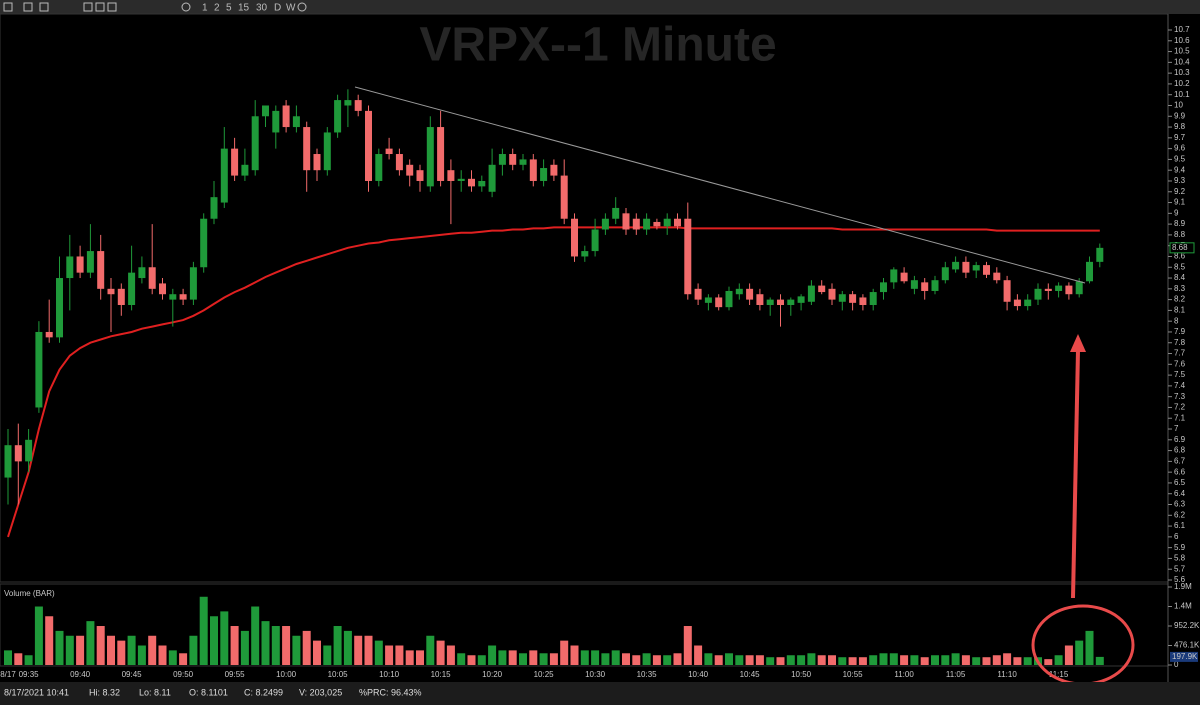 This screenshot has height=705, width=1200. Describe the element at coordinates (1180, 417) in the screenshot. I see `y-tick-label: 7.1` at that location.